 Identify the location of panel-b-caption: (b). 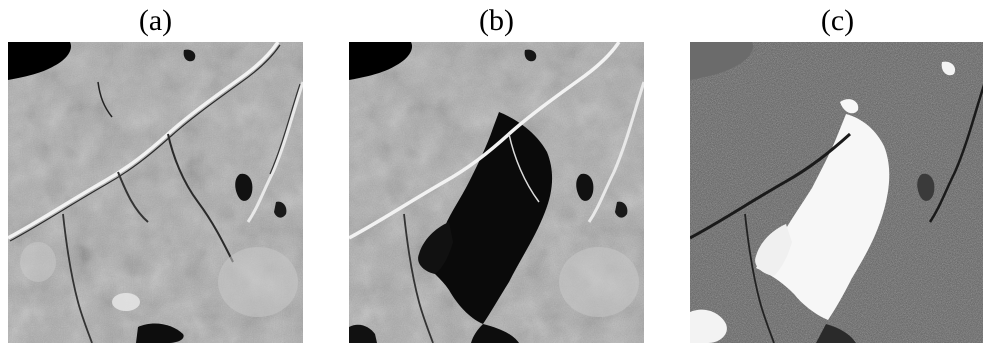
(496, 20).